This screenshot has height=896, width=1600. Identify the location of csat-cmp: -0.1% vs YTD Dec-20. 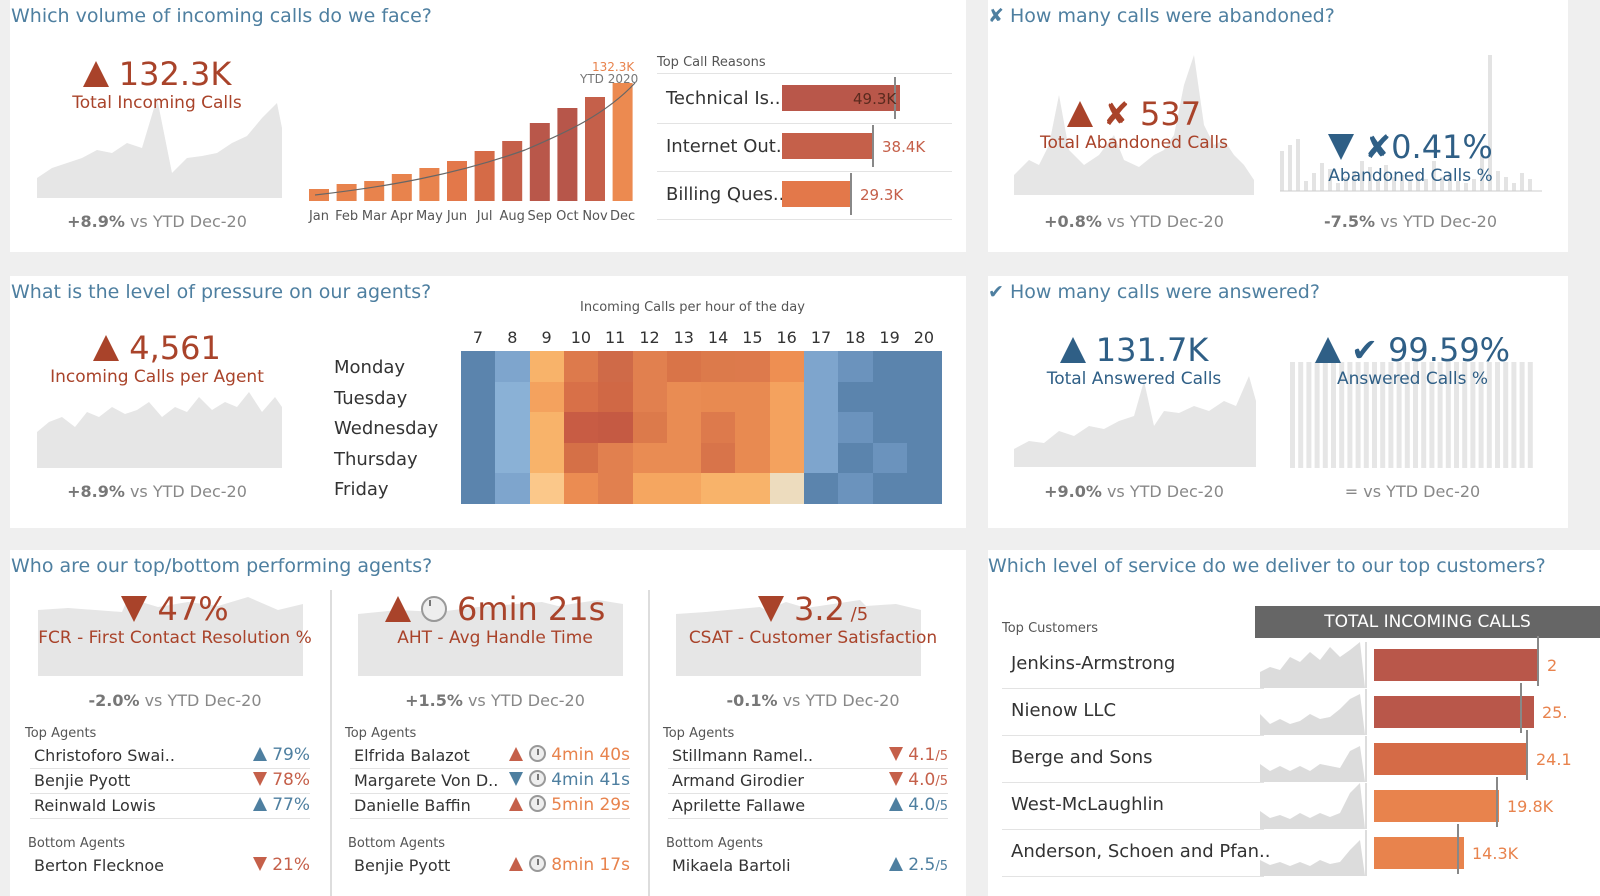
(813, 700).